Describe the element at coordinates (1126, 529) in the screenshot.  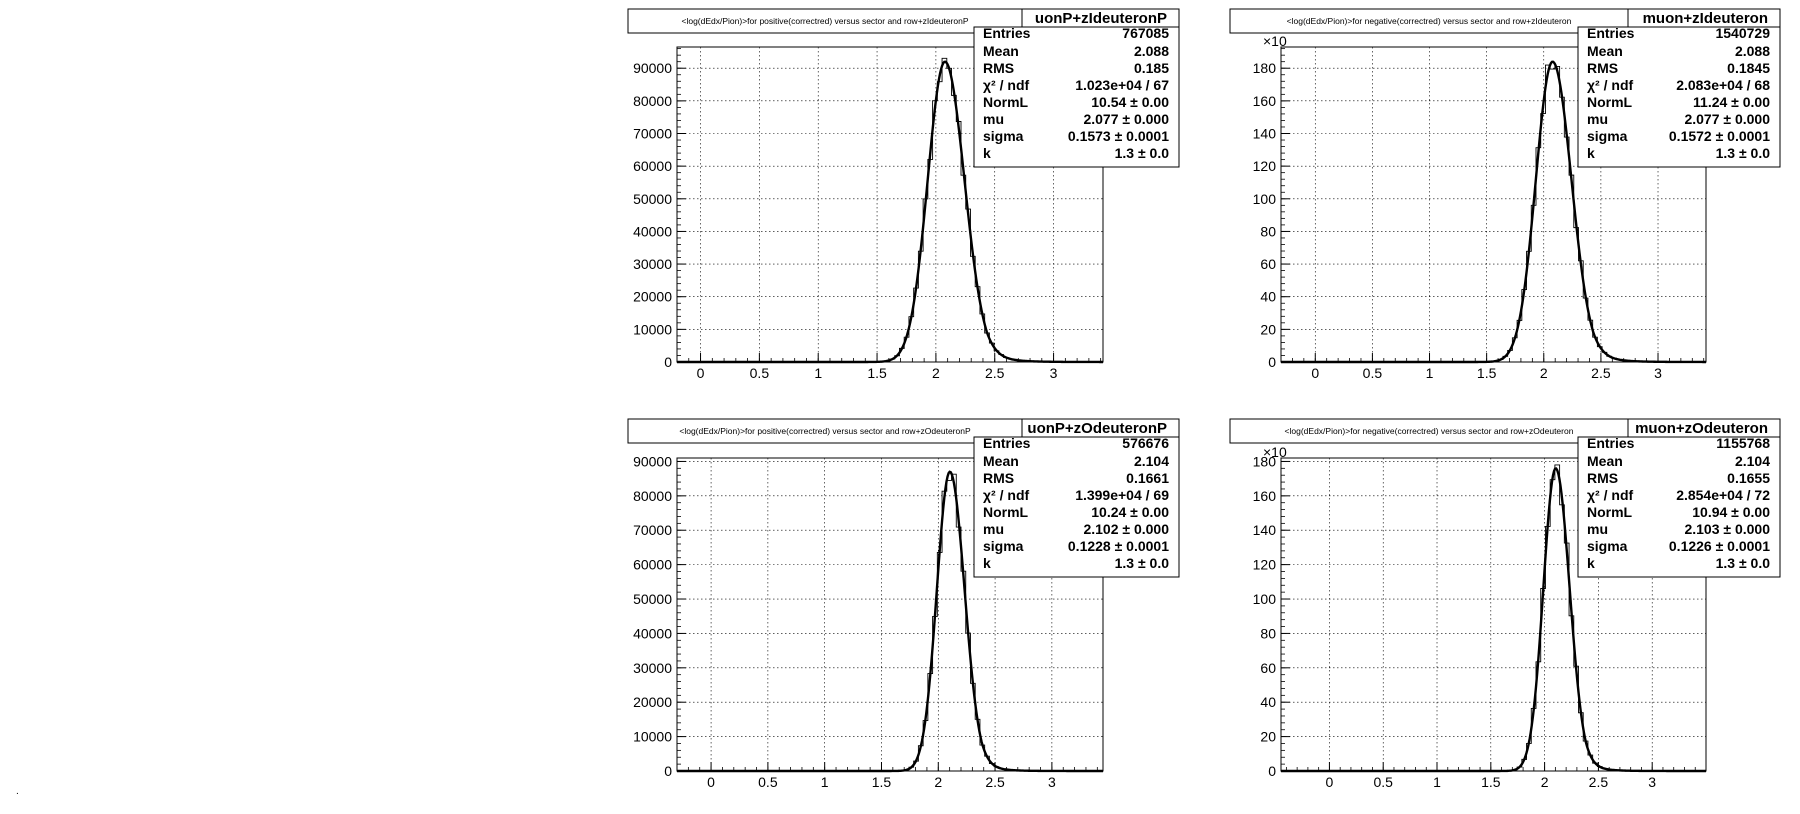
I see `stats-row-value: 2.102 ± 0.000` at that location.